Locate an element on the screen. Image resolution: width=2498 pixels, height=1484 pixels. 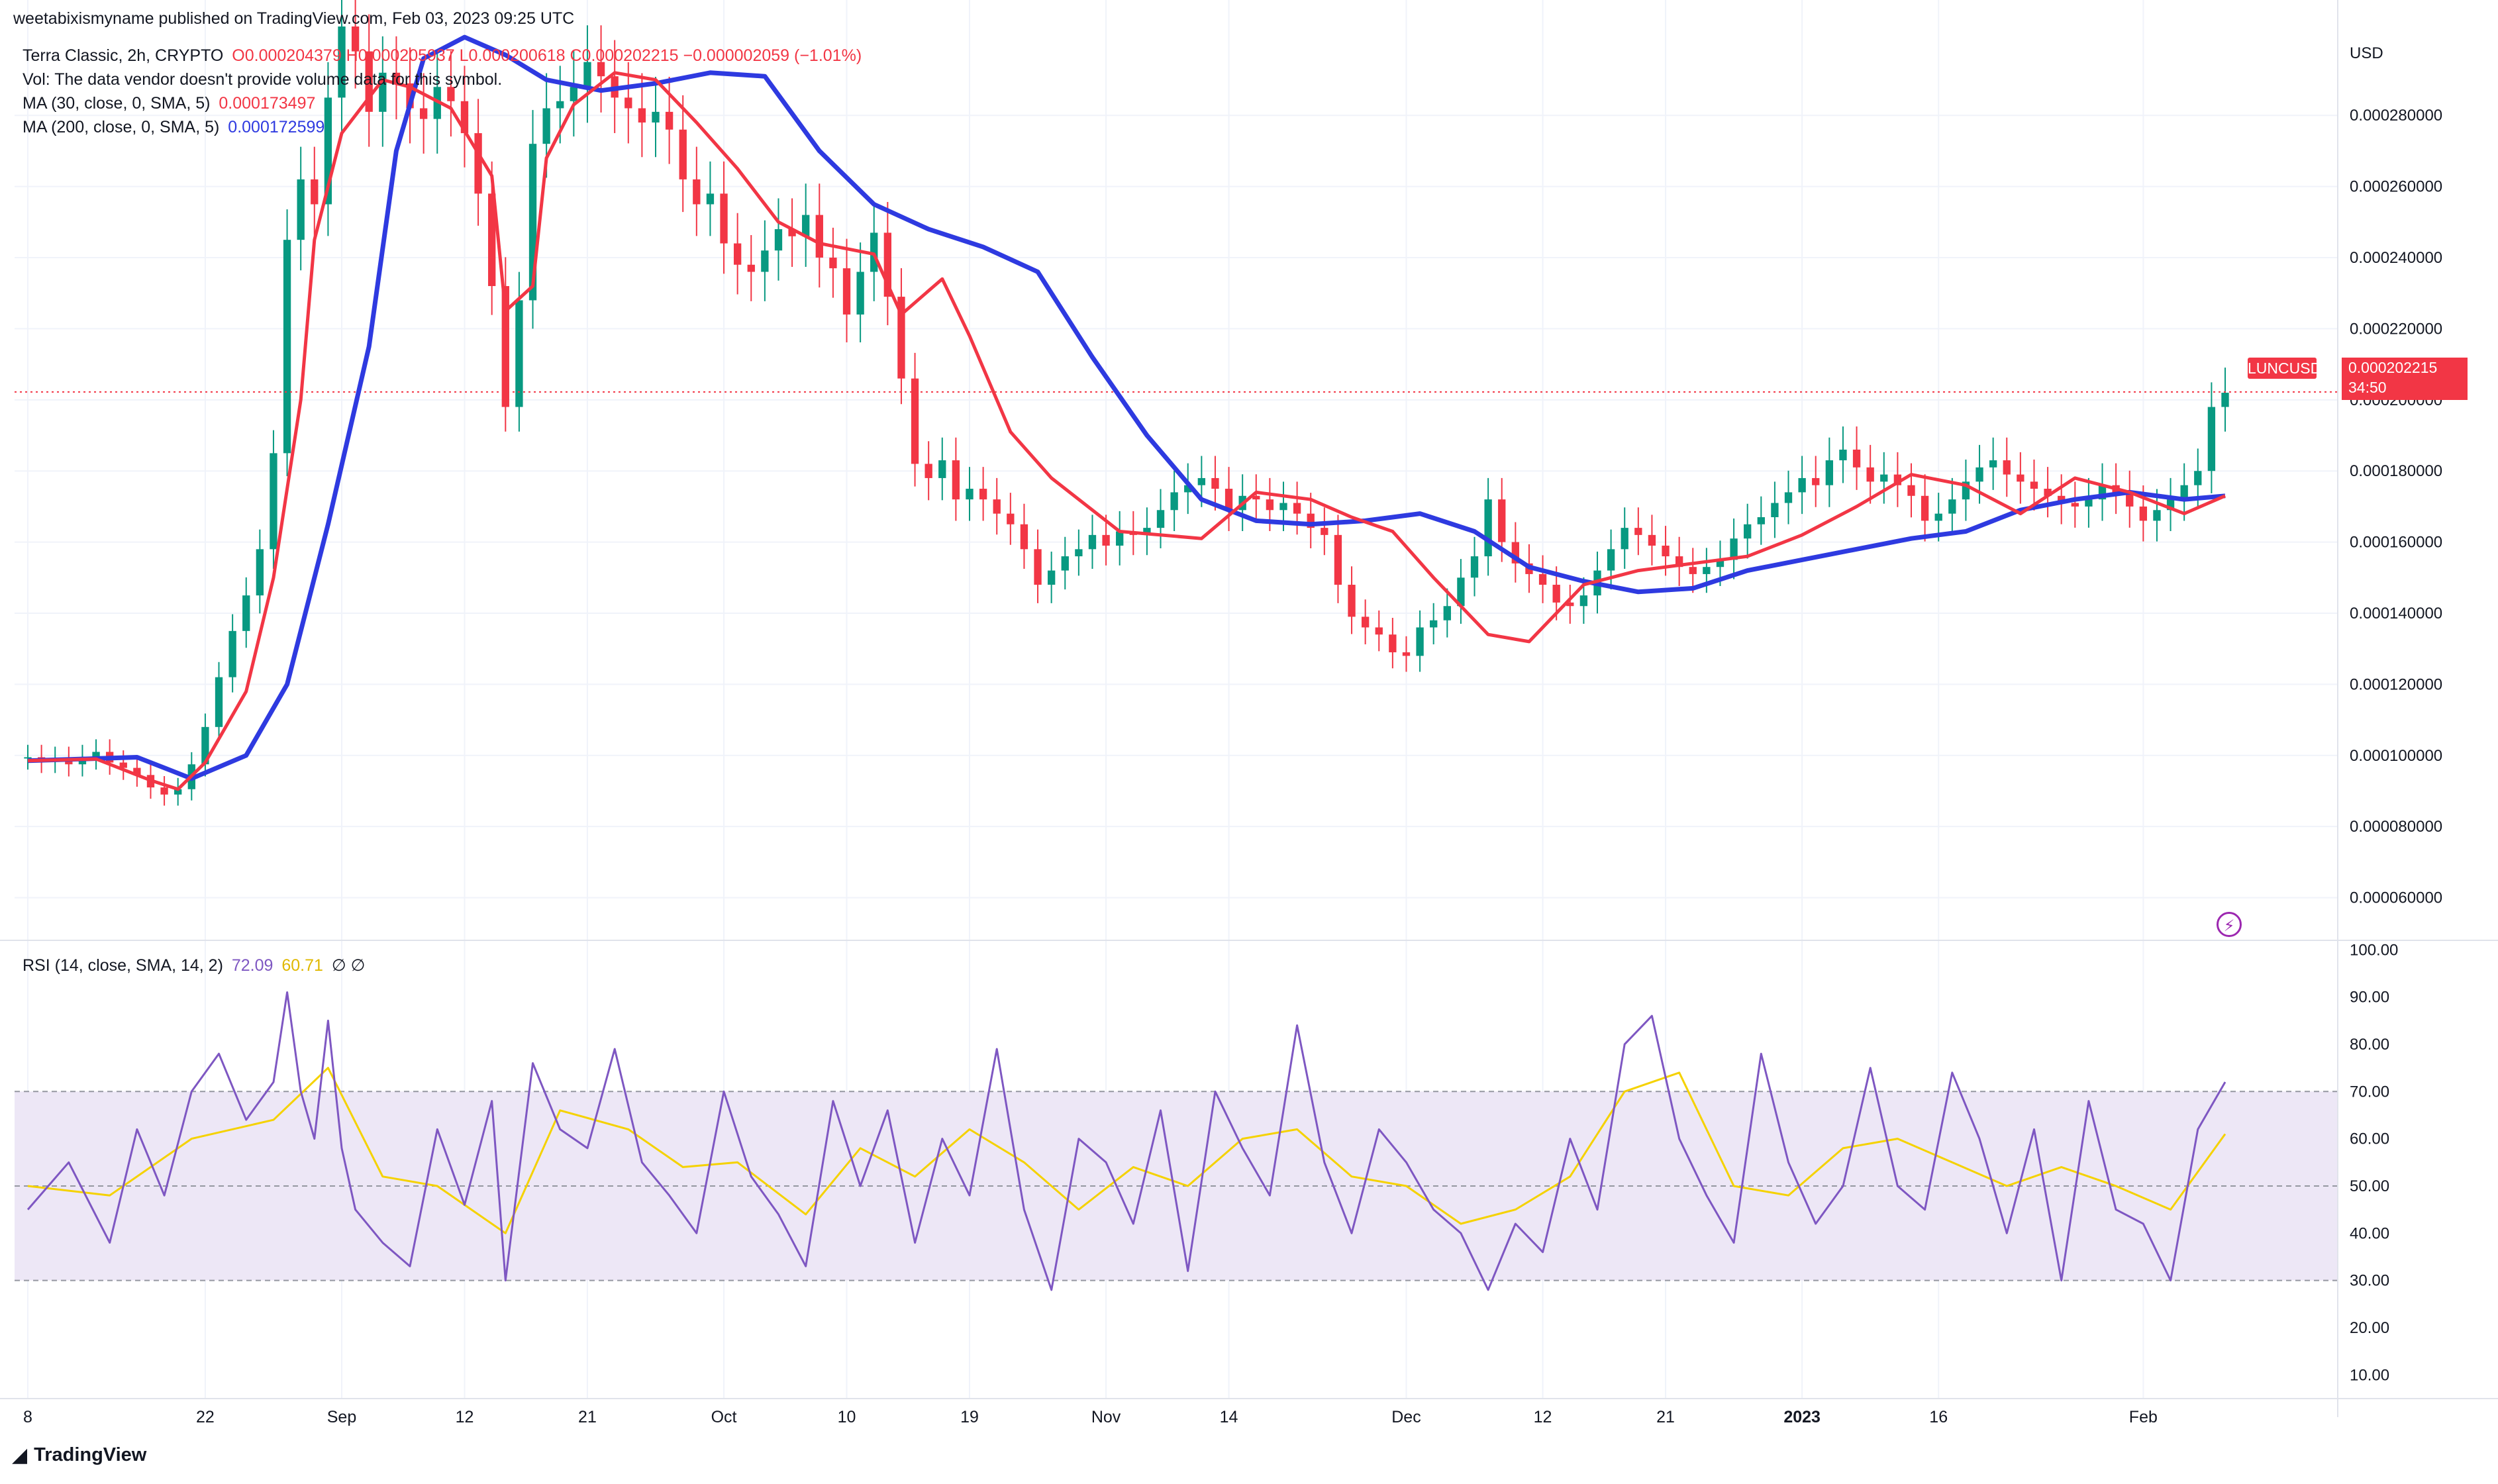
time-tick-label: Oct is located at coordinates (724, 1417).